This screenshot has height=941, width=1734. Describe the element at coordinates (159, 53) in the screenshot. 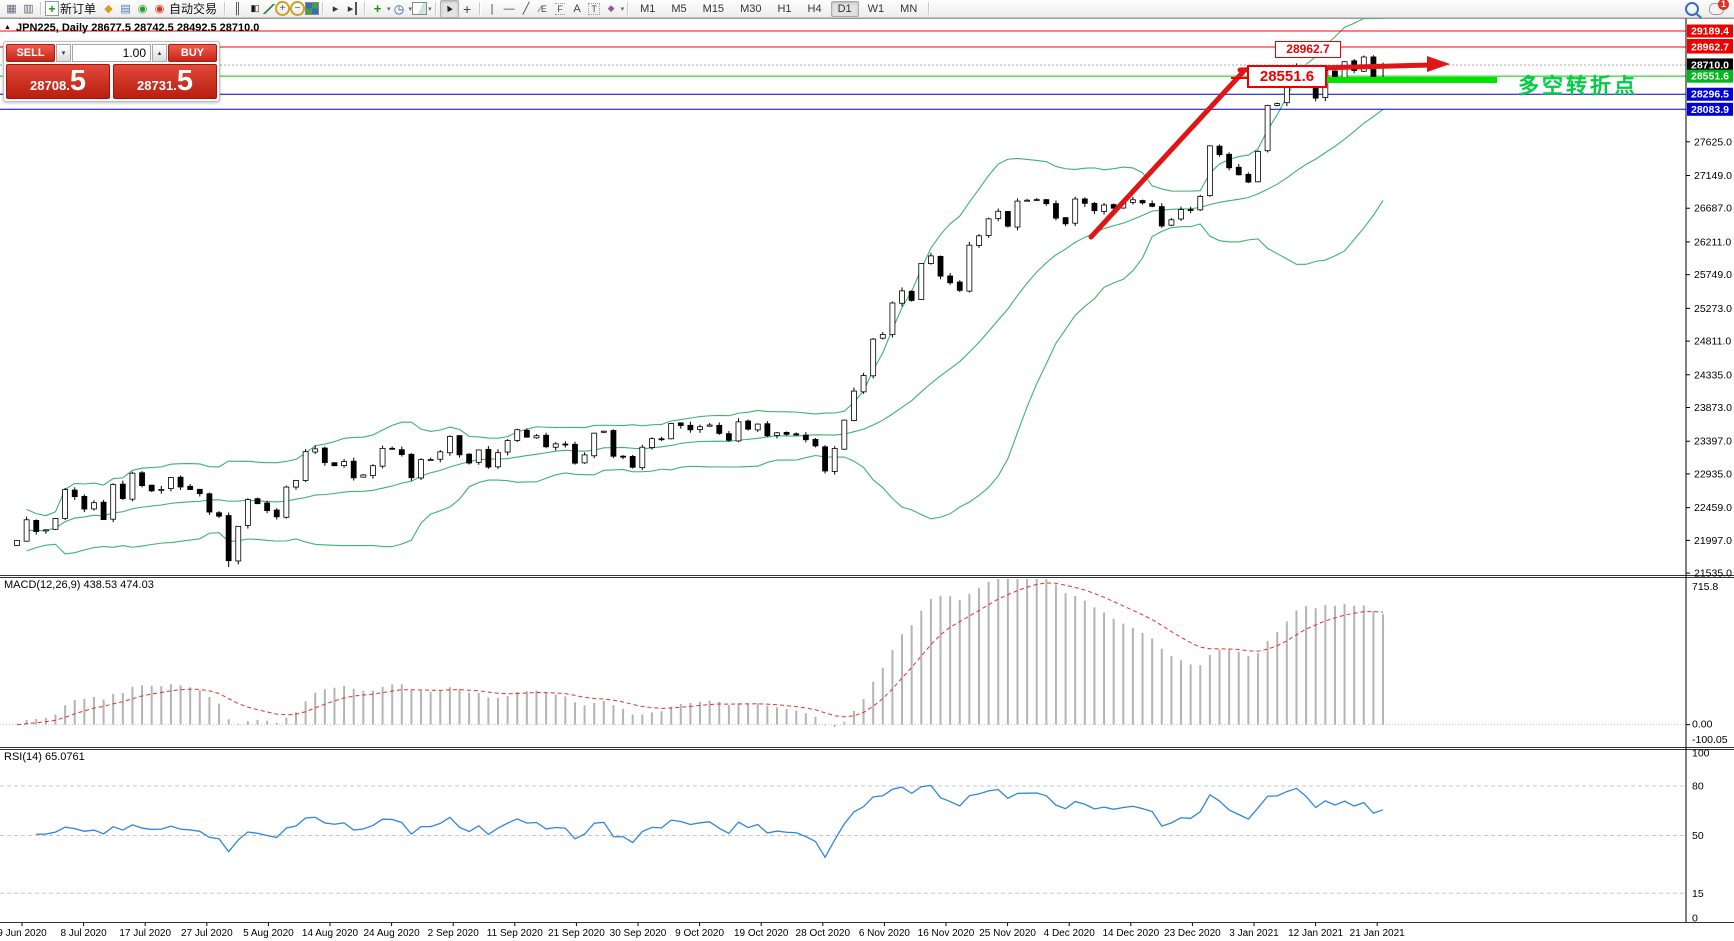

I see `volume-up-button: ▴` at that location.